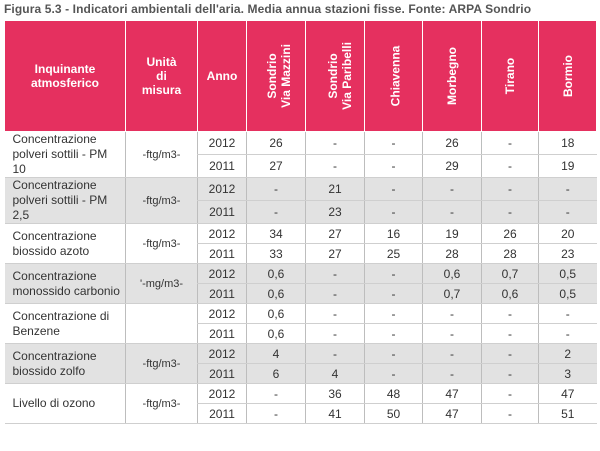  I want to click on value-cell: 27, so click(276, 166).